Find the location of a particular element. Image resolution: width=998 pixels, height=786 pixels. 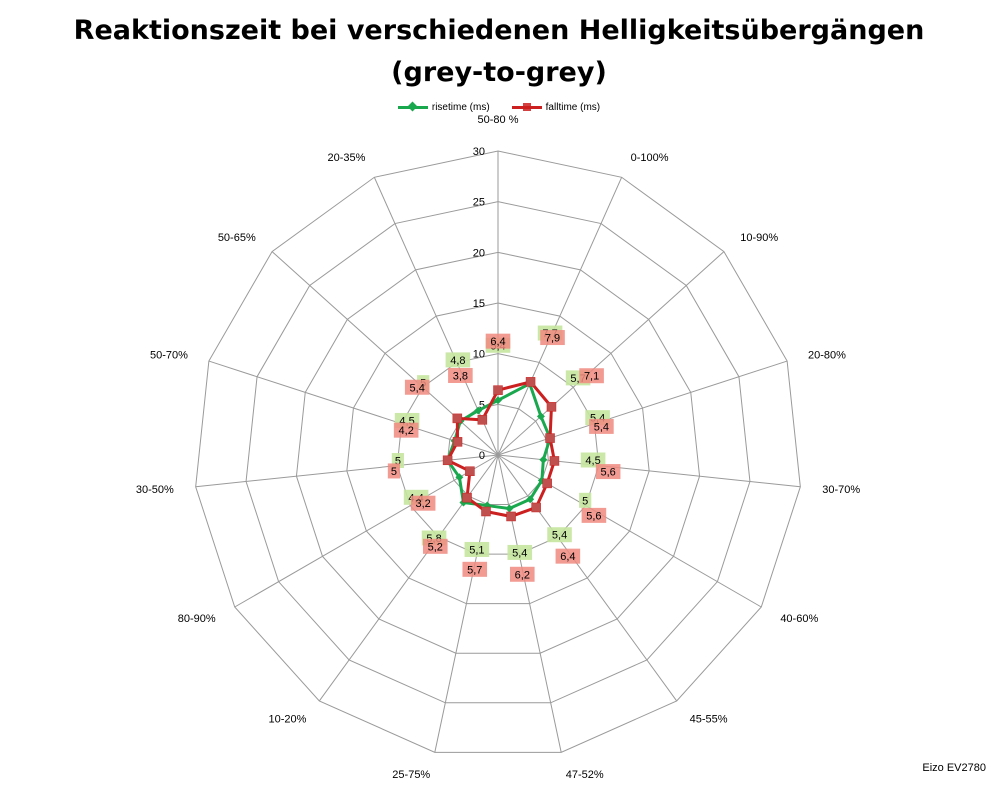

category-label: 50-65% is located at coordinates (237, 238).